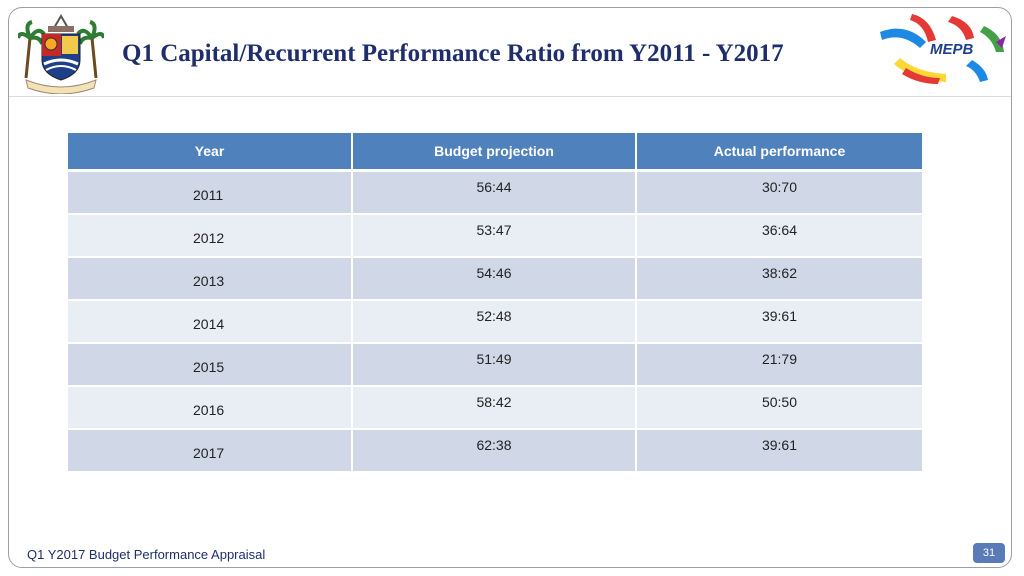 The image size is (1024, 576). I want to click on budget-cell: 53:47, so click(494, 236).